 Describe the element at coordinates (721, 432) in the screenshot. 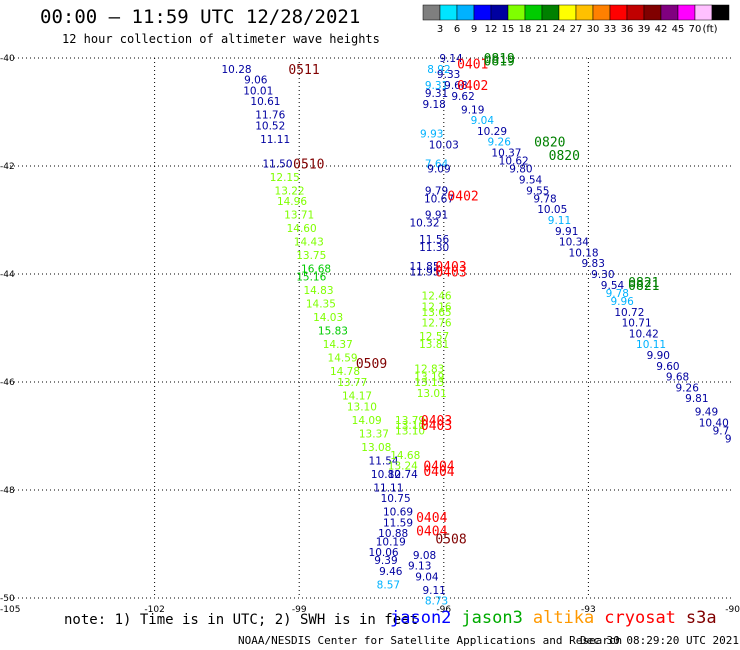

I see `swh-data-point: 9.7` at that location.